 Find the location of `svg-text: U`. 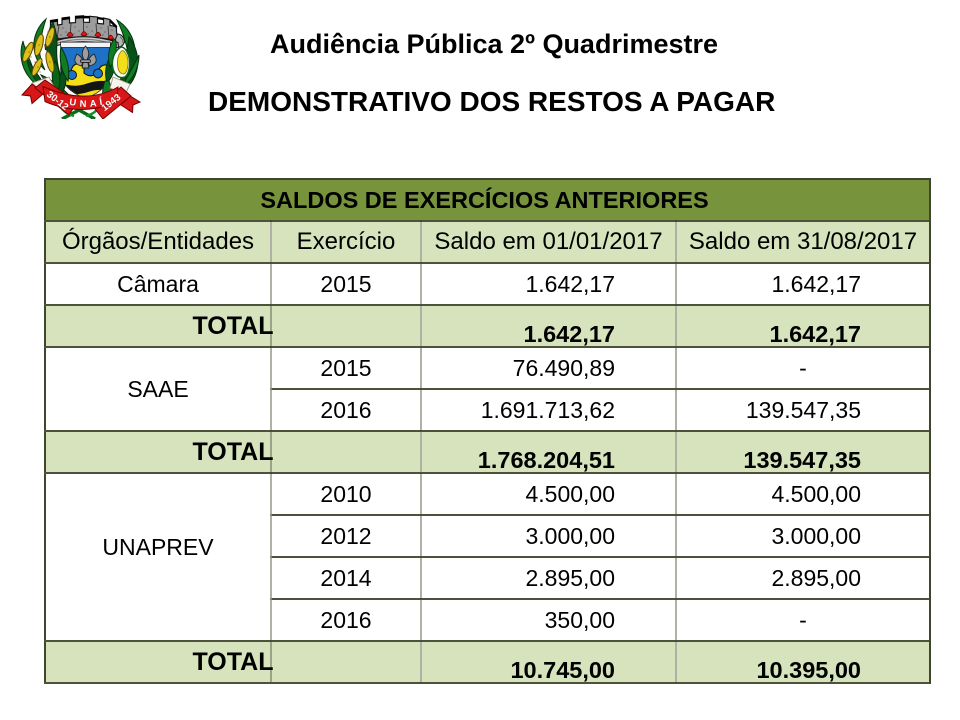

svg-text: U is located at coordinates (73, 102).